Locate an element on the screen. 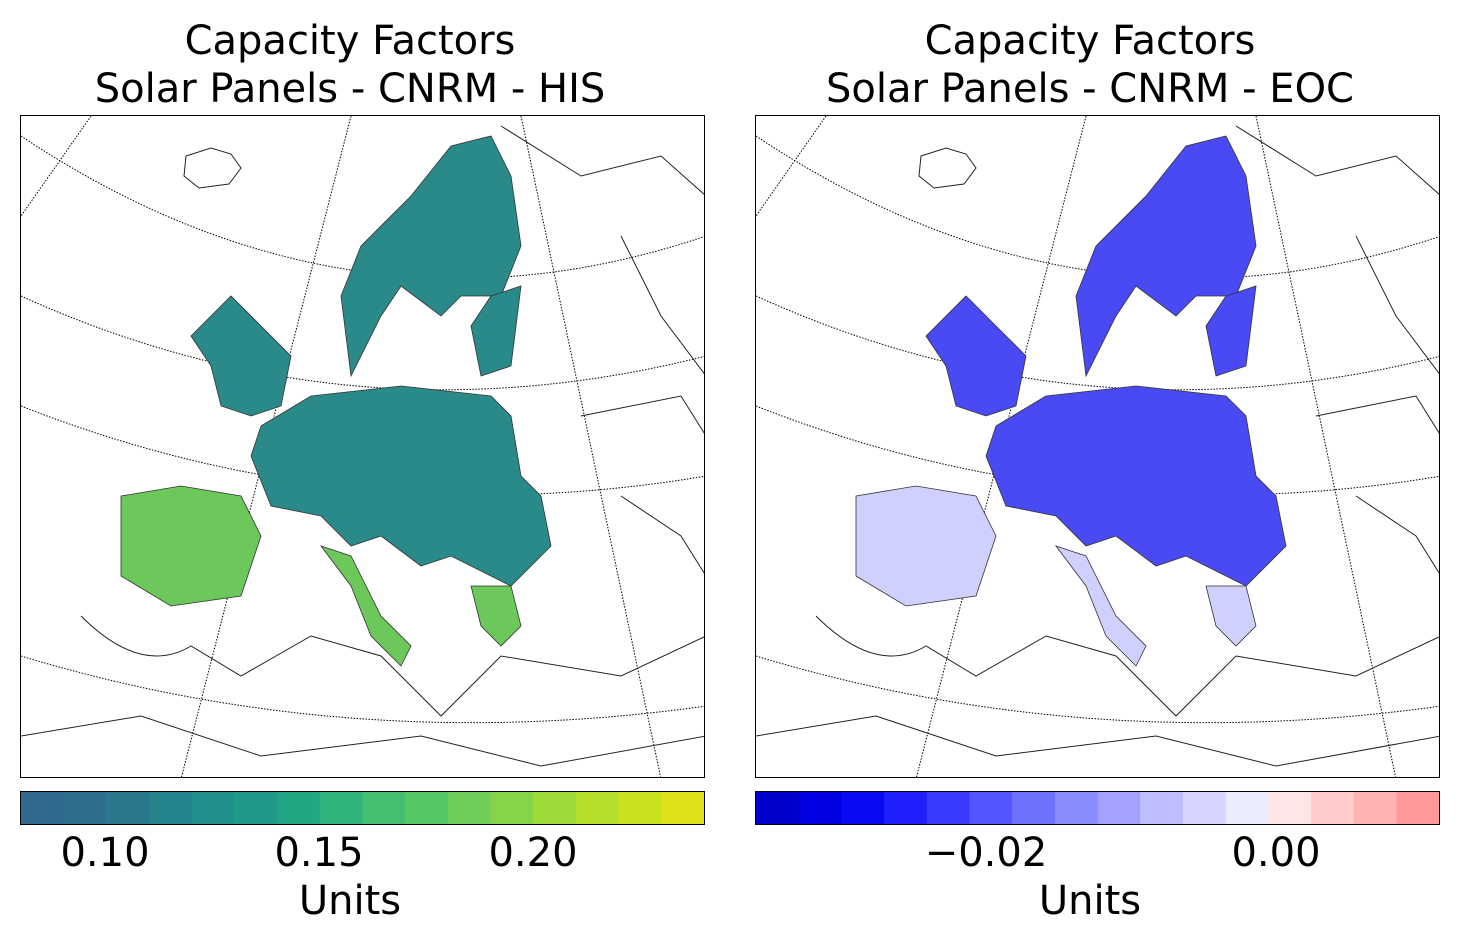 The height and width of the screenshot is (934, 1459). colorbar-tick: 0.20 is located at coordinates (533, 853).